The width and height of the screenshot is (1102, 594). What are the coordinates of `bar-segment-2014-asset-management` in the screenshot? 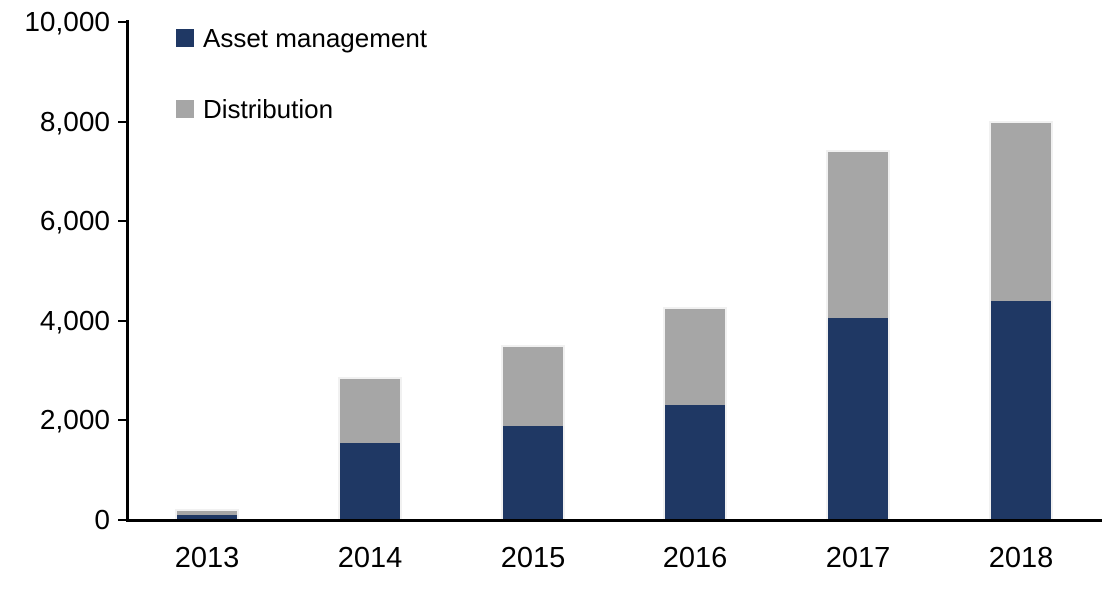 It's located at (370, 480).